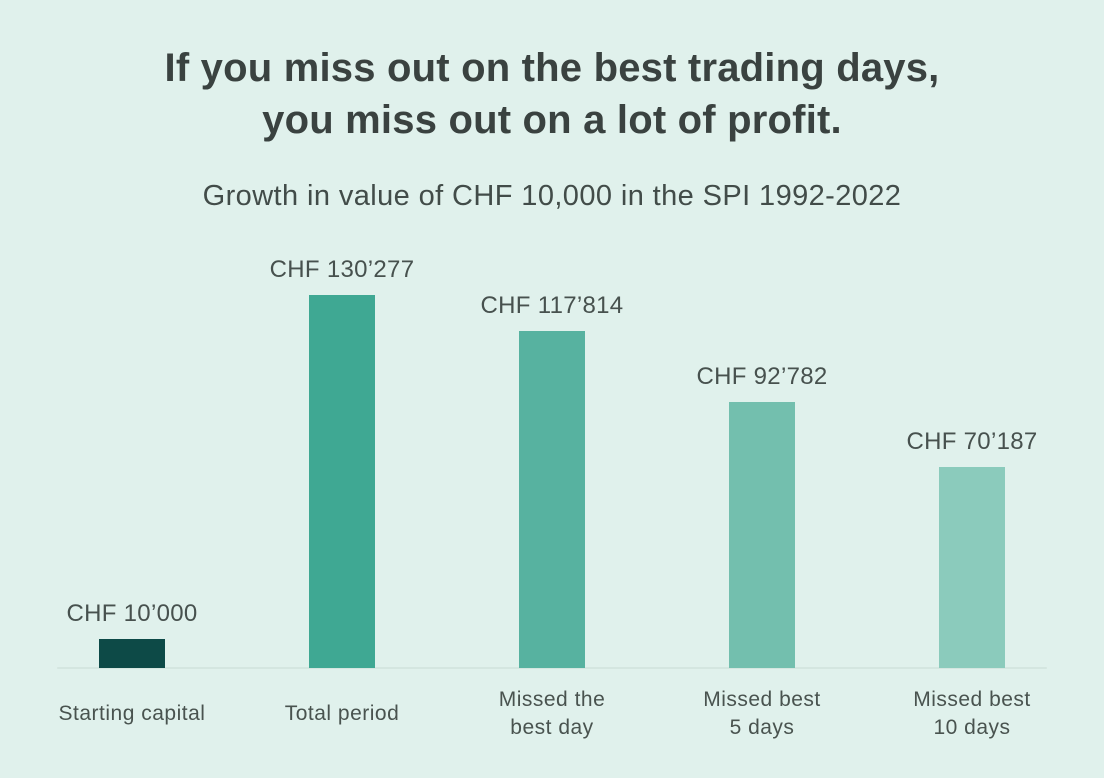  I want to click on bar-category-label-line: Starting capital, so click(132, 713).